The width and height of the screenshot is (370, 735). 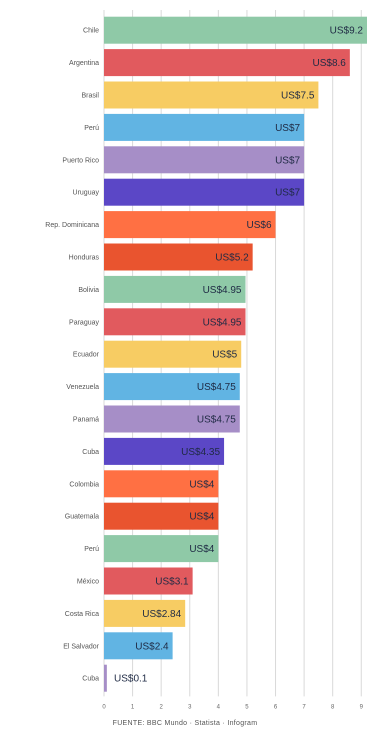 I want to click on x-axis-ticks: 0 1 2 3 4 5 6 7 8 9, so click(x=232, y=707).